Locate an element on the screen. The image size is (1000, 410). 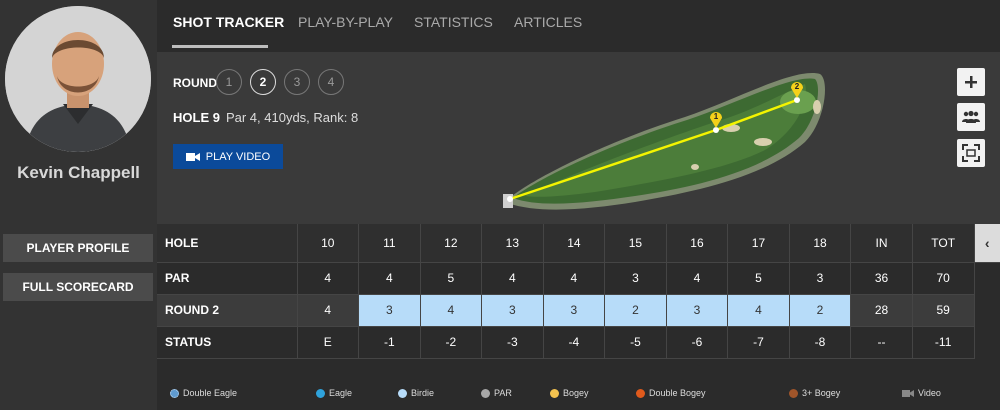
legend-label: Bogey is located at coordinates (576, 393).